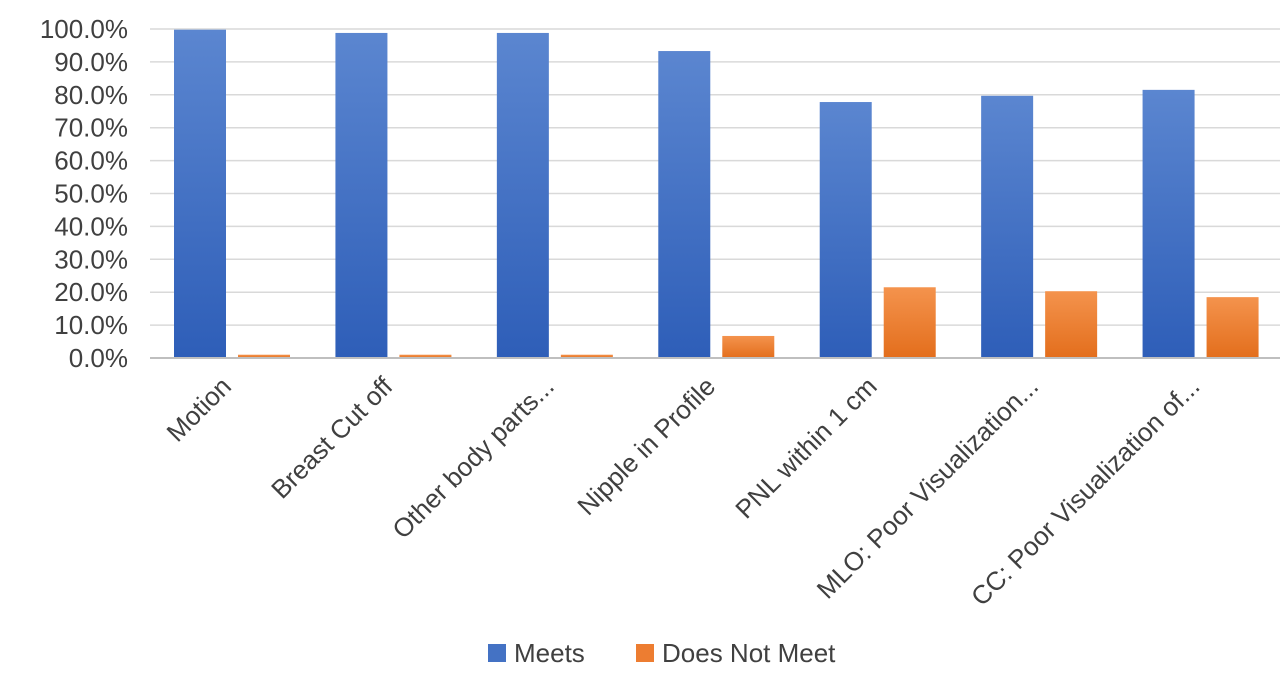 This screenshot has width=1287, height=675. I want to click on y-tick-label: 80.0%, so click(91, 95).